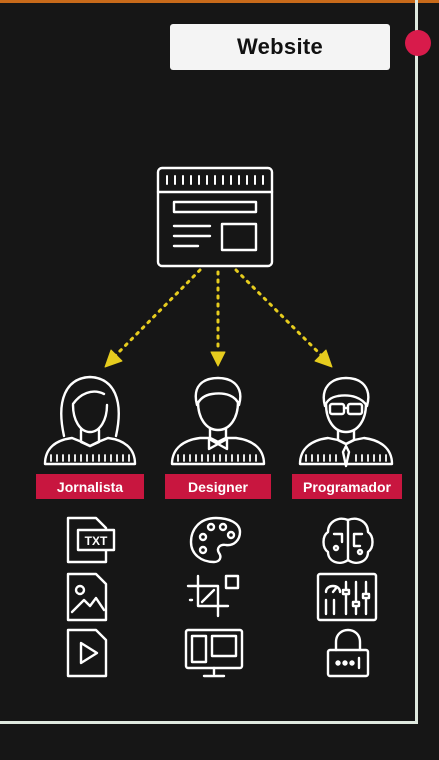 This screenshot has height=760, width=439. I want to click on website-icon, so click(215, 217).